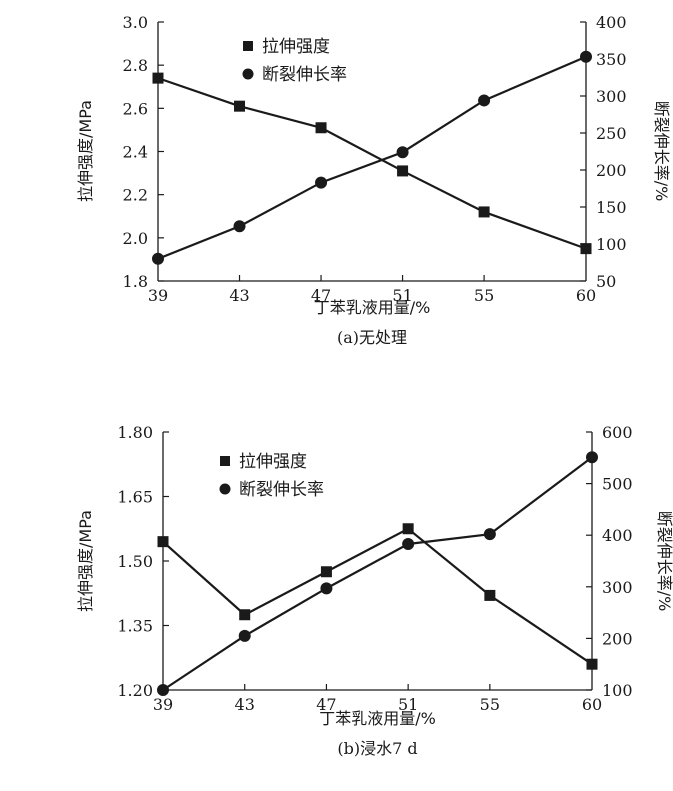 The image size is (673, 791). What do you see at coordinates (135, 22) in the screenshot?
I see `left-y-tick-label: 3.0` at bounding box center [135, 22].